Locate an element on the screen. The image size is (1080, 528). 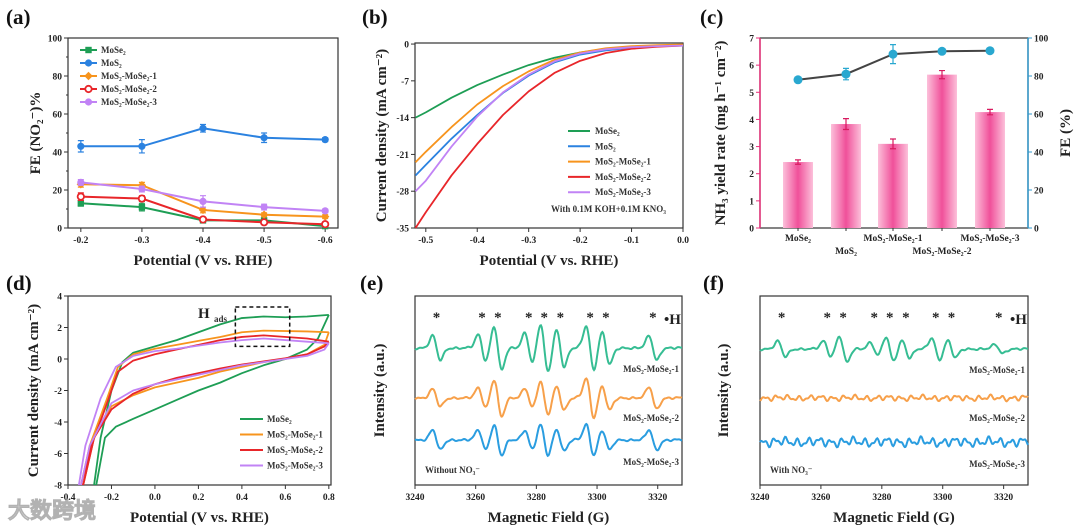
y-tick-label: -4 is located at coordinates (58, 424).